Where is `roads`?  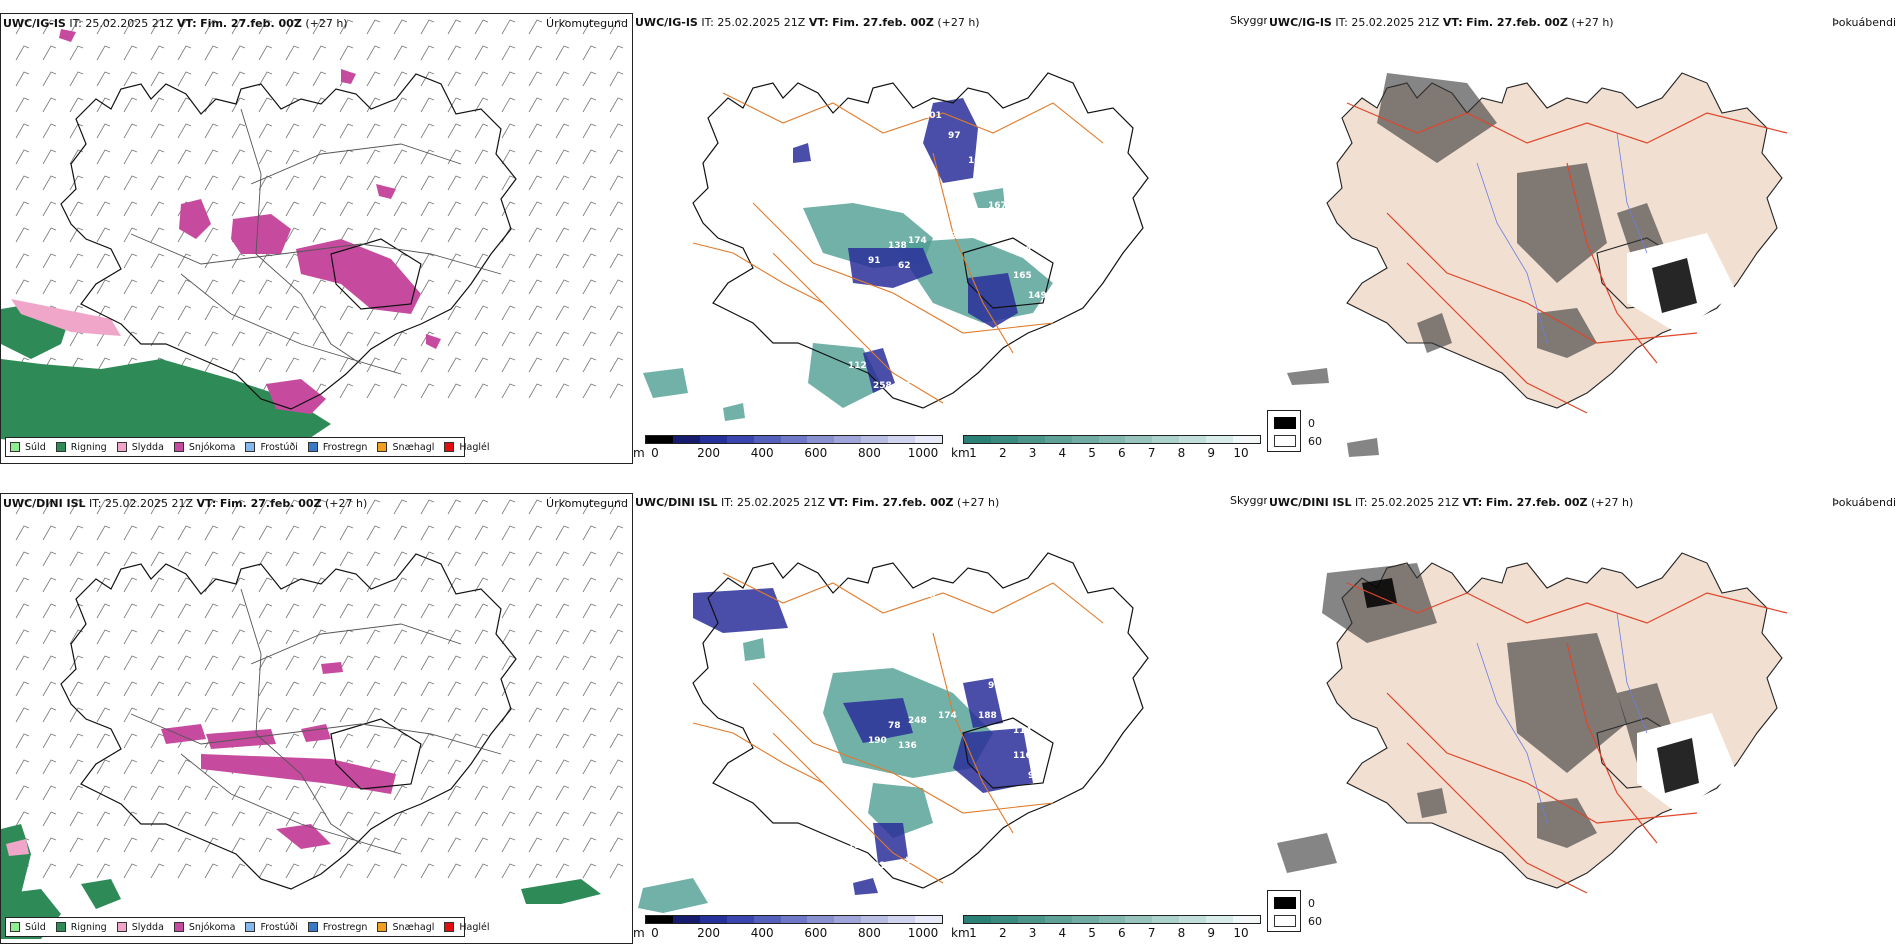
roads is located at coordinates (898, 248).